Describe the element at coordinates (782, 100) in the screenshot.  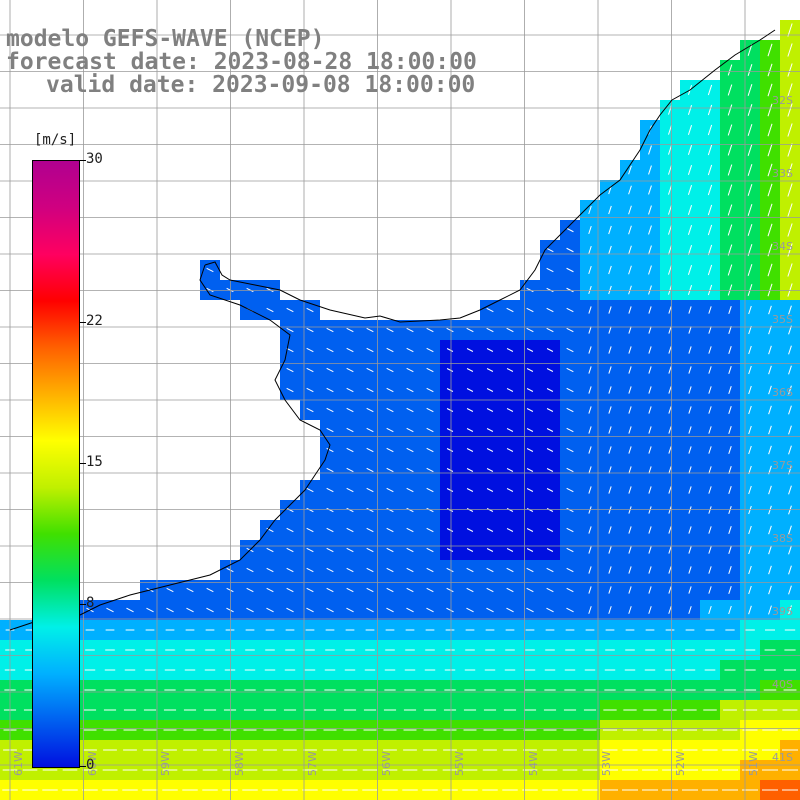
I see `latitude-label: 32S` at that location.